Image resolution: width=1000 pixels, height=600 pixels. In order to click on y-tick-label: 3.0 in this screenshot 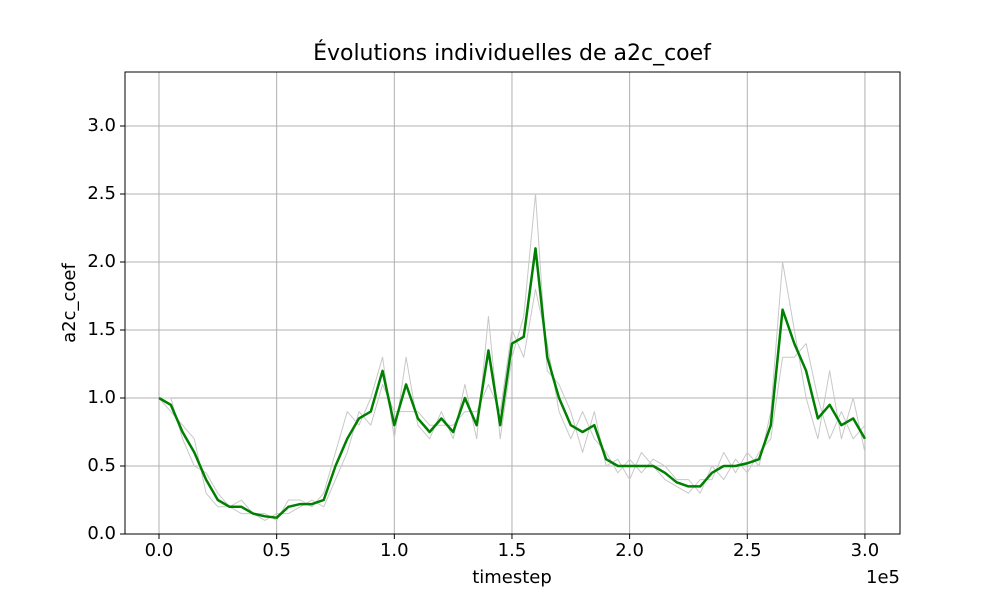, I will do `click(101, 125)`.